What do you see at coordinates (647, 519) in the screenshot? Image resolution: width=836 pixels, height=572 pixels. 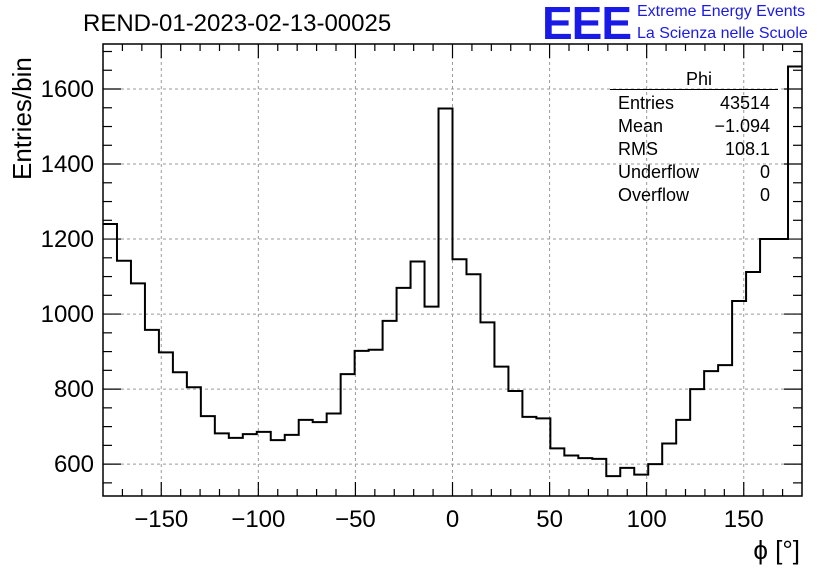 I see `x-tick-label: 100` at bounding box center [647, 519].